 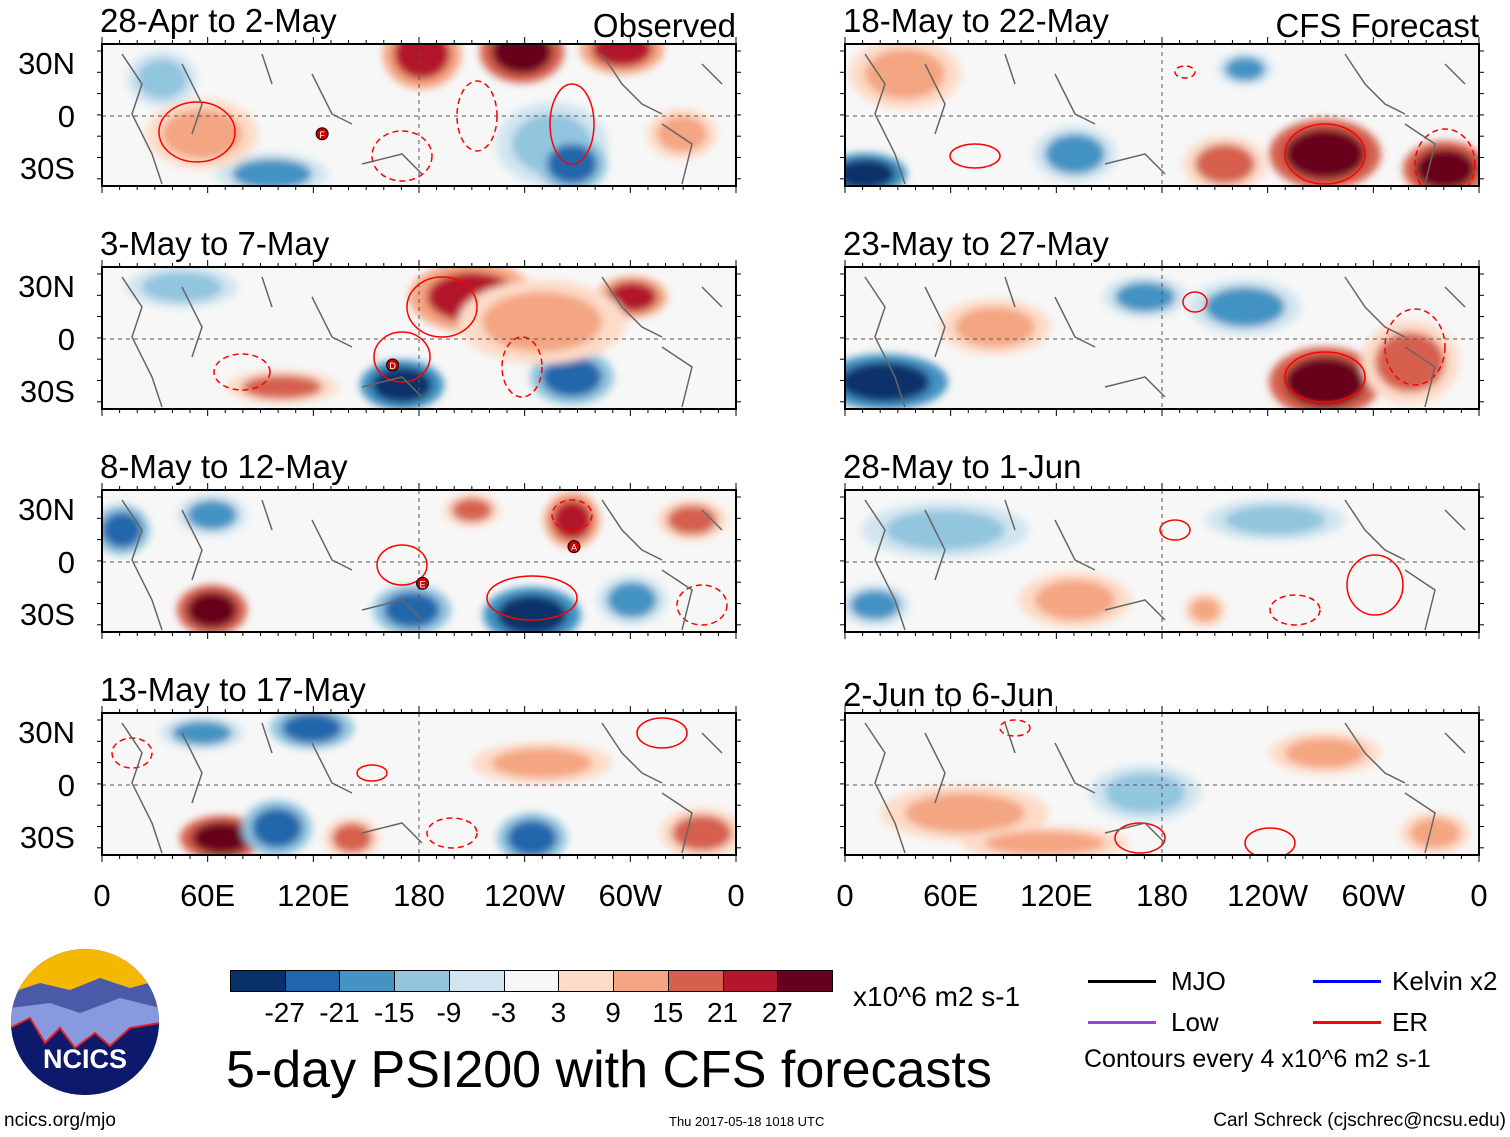 What do you see at coordinates (1359, 1120) in the screenshot?
I see `footer-author: Carl Schreck (cjschrec@ncsu.edu)` at bounding box center [1359, 1120].